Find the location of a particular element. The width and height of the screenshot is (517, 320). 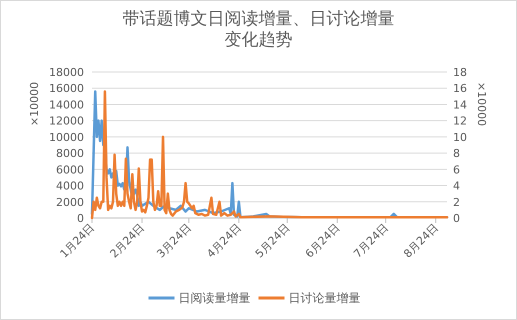

y2-tick-label: 18 is located at coordinates (460, 72).